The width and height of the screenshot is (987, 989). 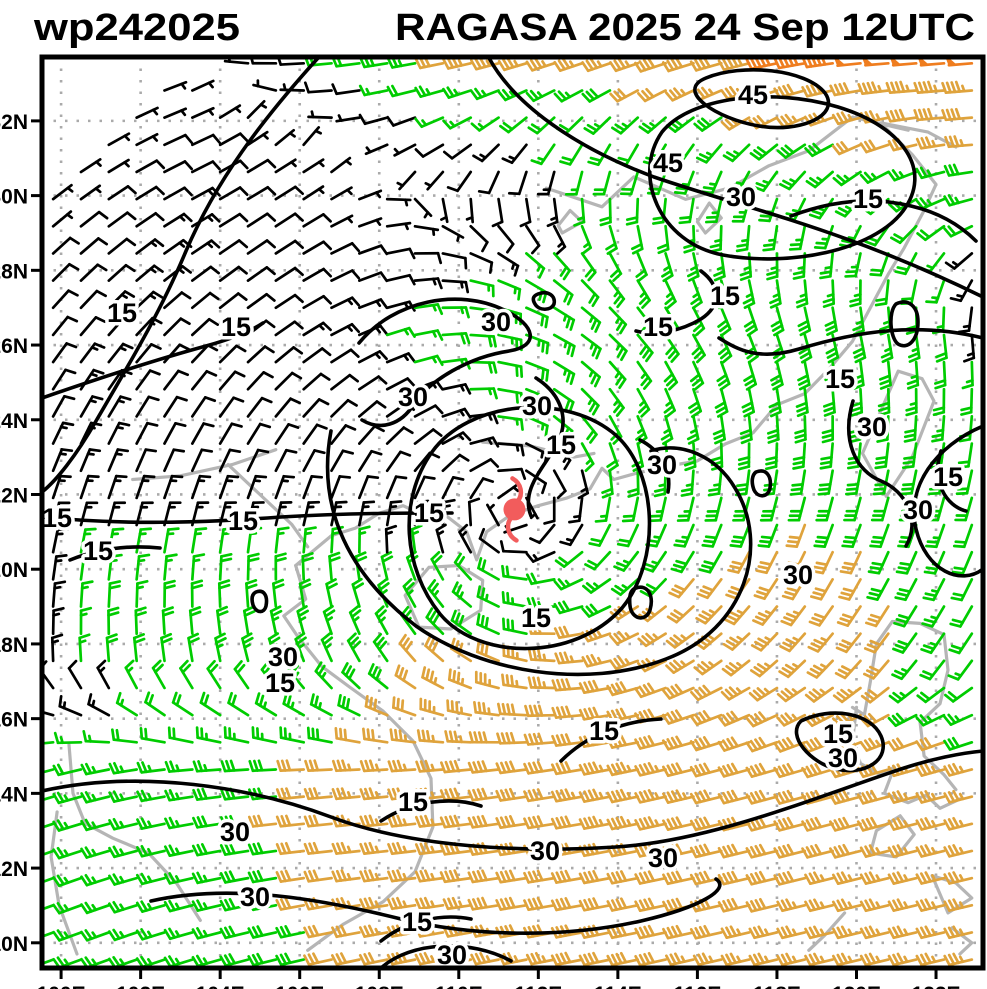 I want to click on isotach-label: 30, so click(x=545, y=851).